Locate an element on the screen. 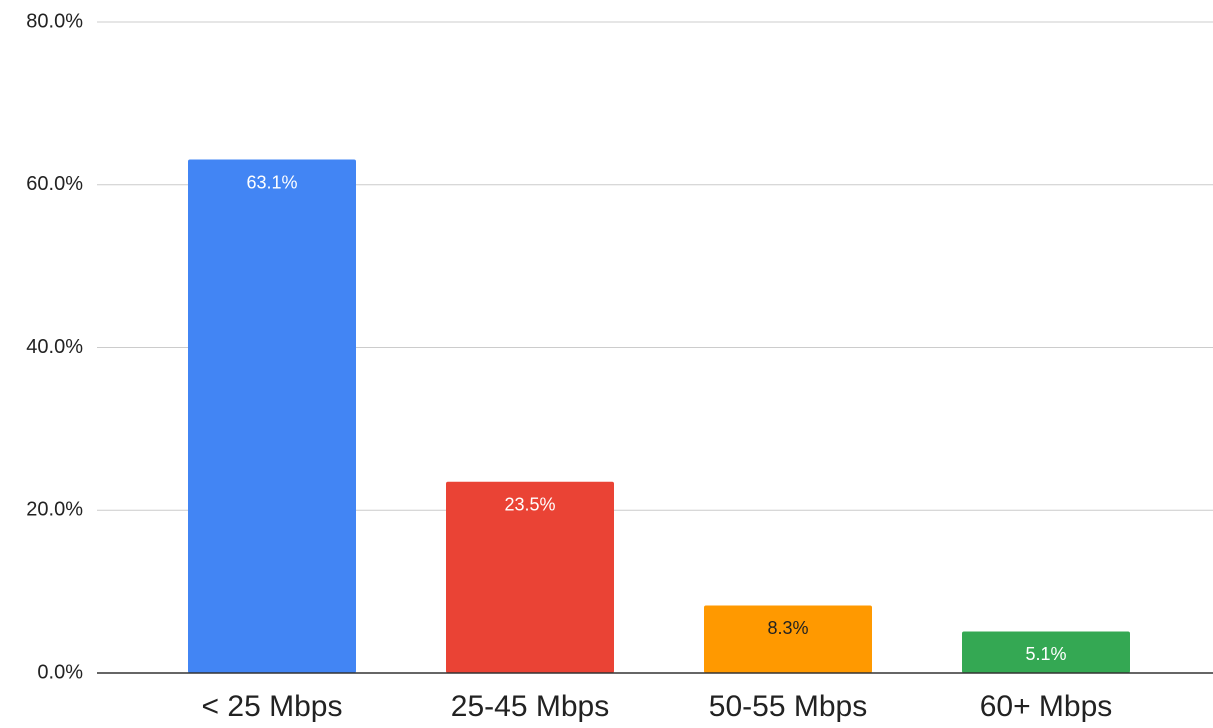 The width and height of the screenshot is (1213, 728). data-label: 23.5% is located at coordinates (529, 505).